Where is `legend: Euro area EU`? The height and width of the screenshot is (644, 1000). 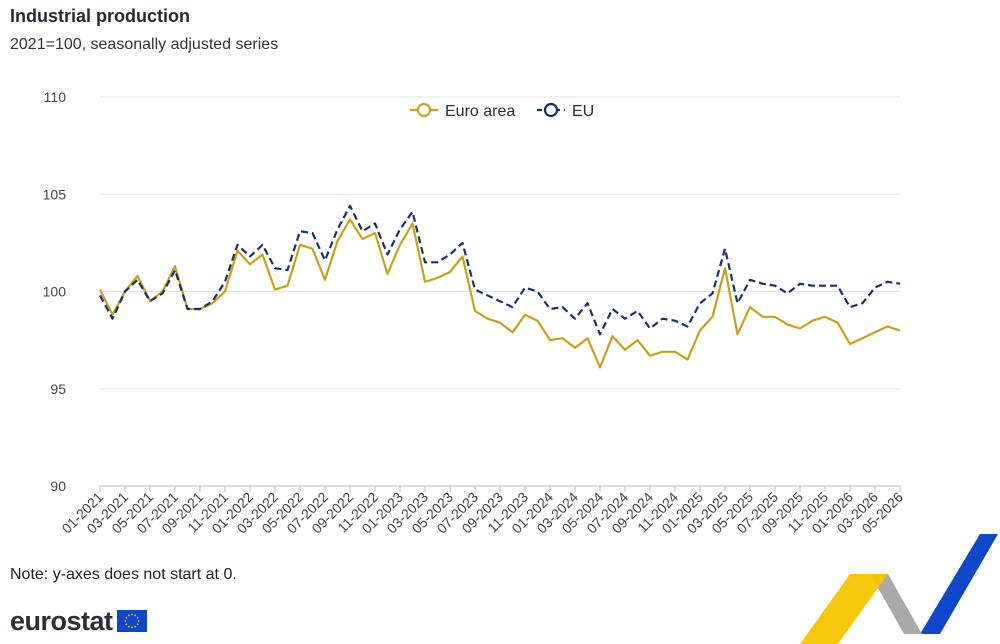 legend: Euro area EU is located at coordinates (502, 111).